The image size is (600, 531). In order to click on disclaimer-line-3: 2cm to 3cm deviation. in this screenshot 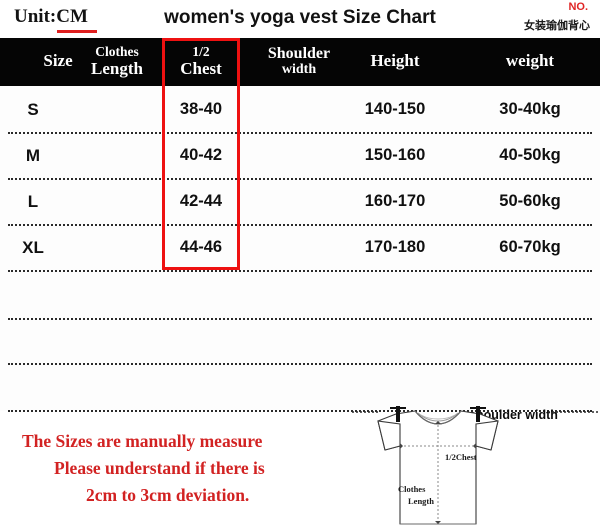, I will do `click(168, 495)`.